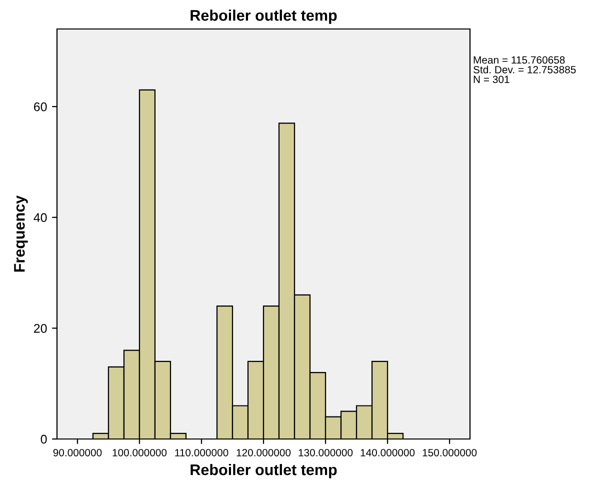  What do you see at coordinates (524, 70) in the screenshot?
I see `text: Mean = 115.760658 Std. Dev. = 12.753885 N = 301` at bounding box center [524, 70].